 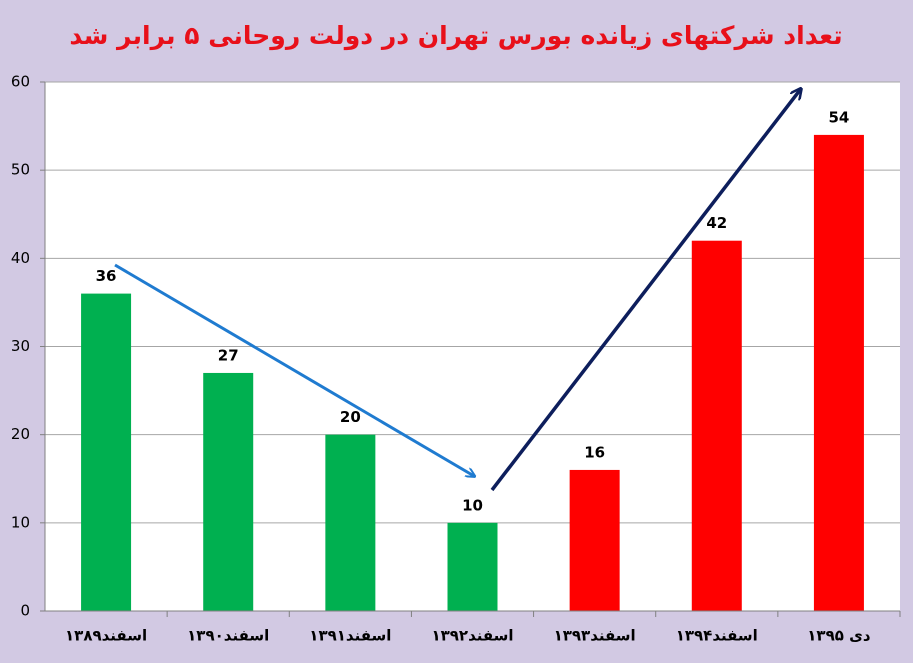 What do you see at coordinates (20, 434) in the screenshot?
I see `y-tick-label: 20` at bounding box center [20, 434].